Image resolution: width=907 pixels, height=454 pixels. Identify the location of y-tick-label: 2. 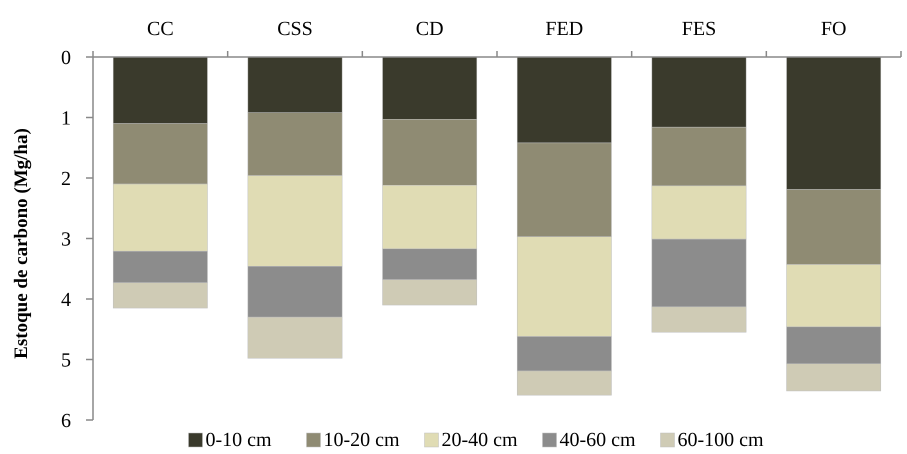
(66, 179).